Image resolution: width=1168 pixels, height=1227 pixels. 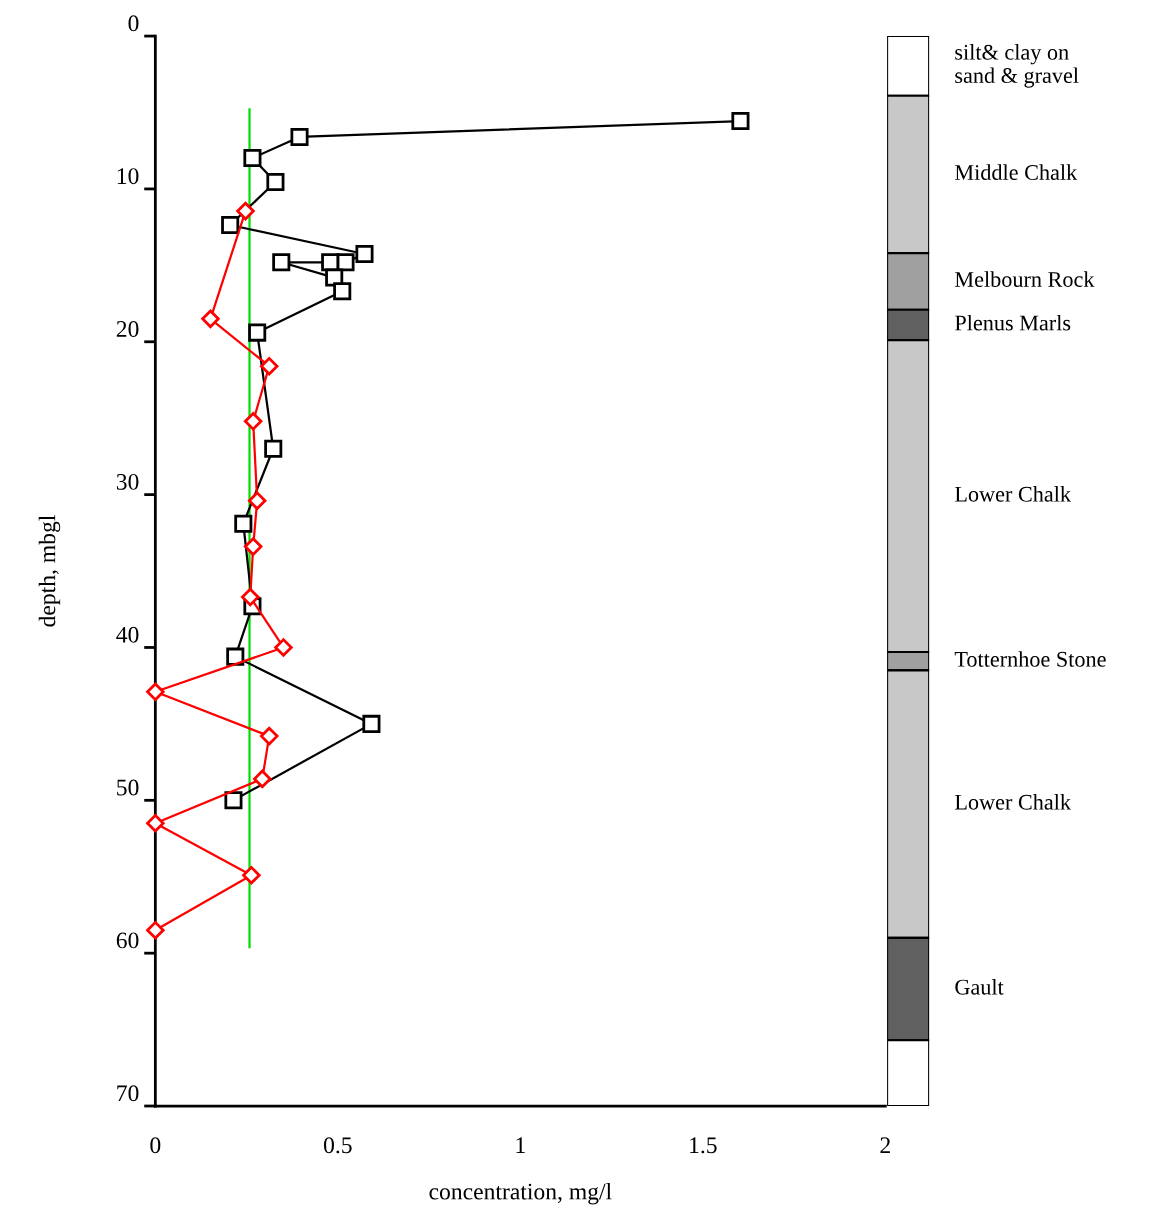 I want to click on x-axis-title: concentration, mg/l, so click(x=520, y=1193).